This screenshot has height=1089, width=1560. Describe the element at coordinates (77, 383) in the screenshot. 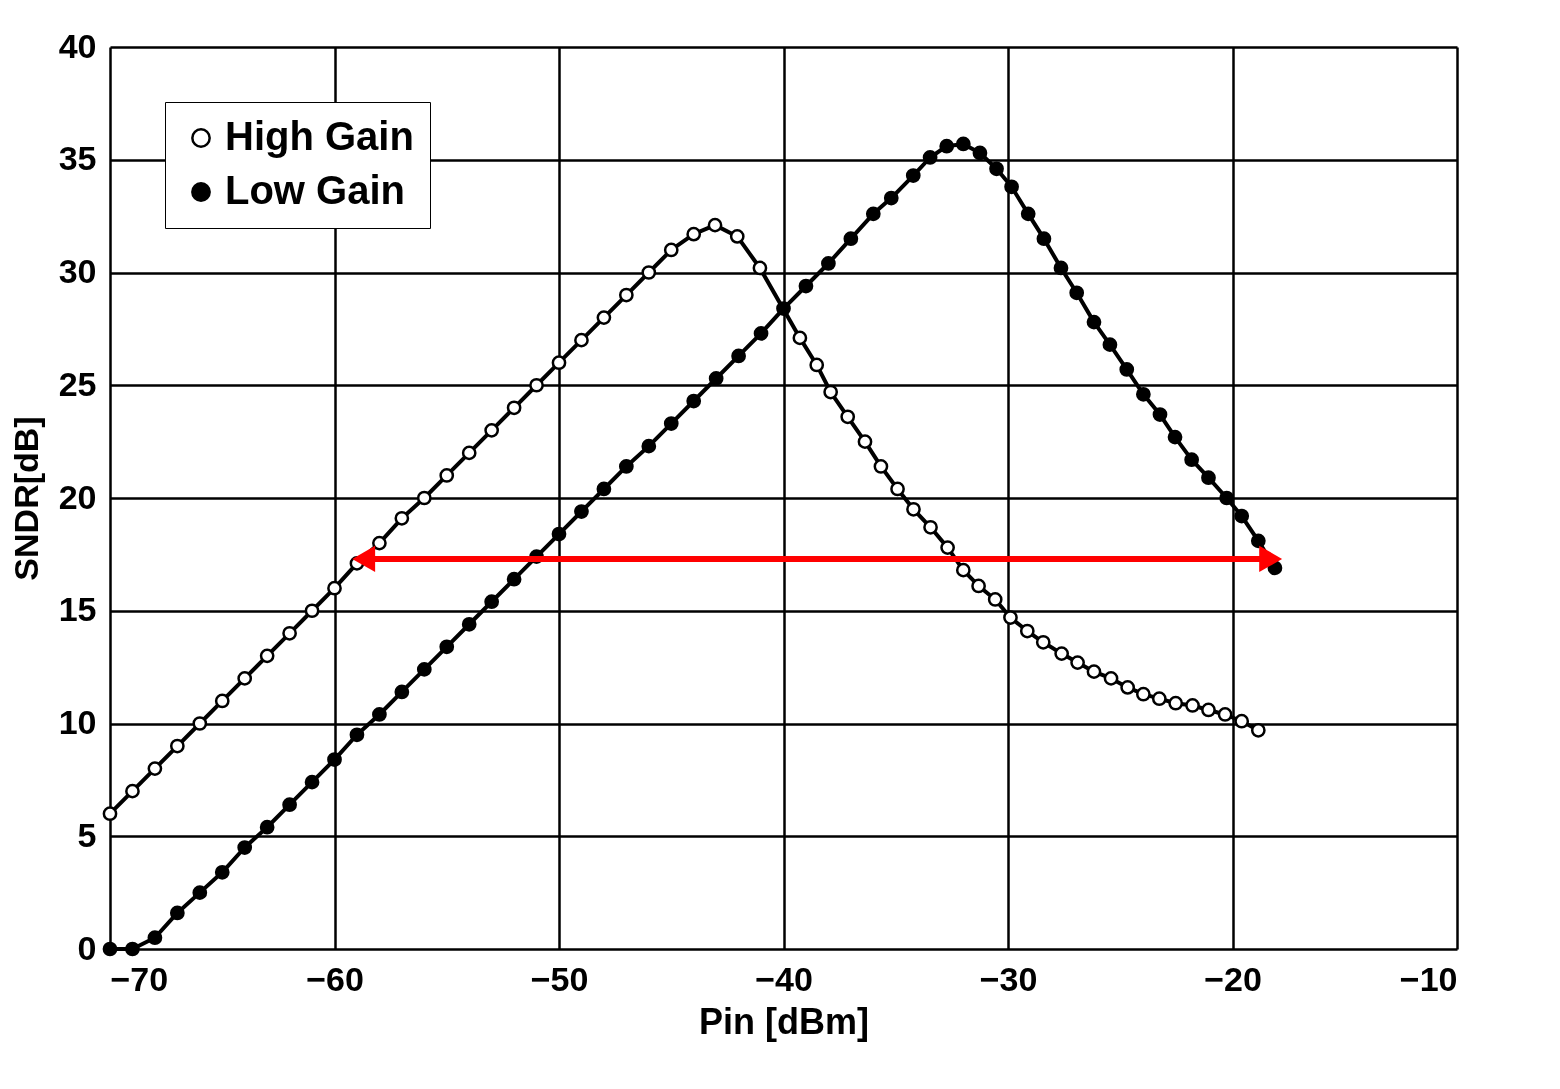

I see `y-tick-label: 25` at that location.